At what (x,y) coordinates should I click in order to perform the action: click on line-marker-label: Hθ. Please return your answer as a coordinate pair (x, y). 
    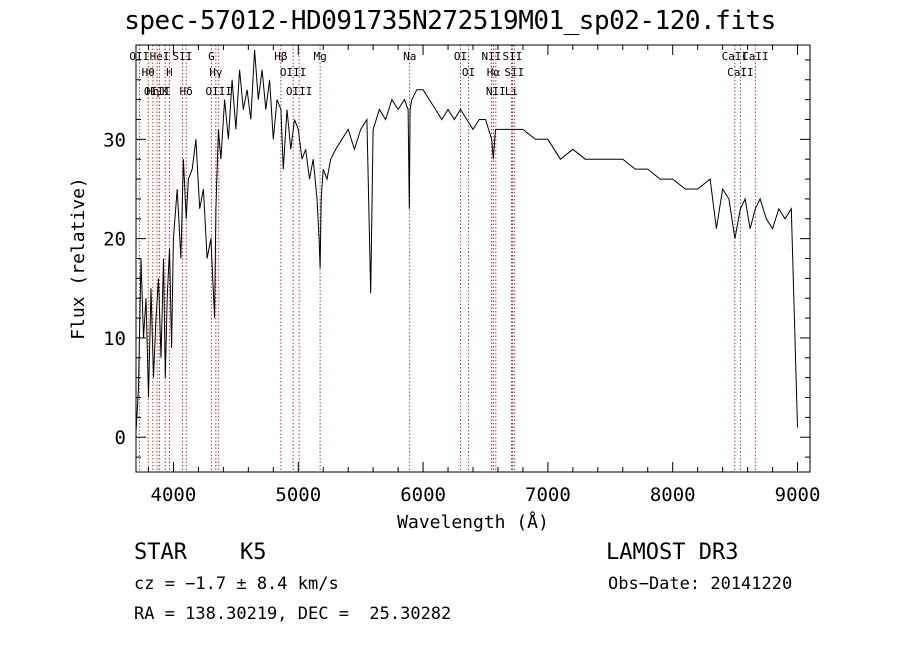
    Looking at the image, I should click on (148, 72).